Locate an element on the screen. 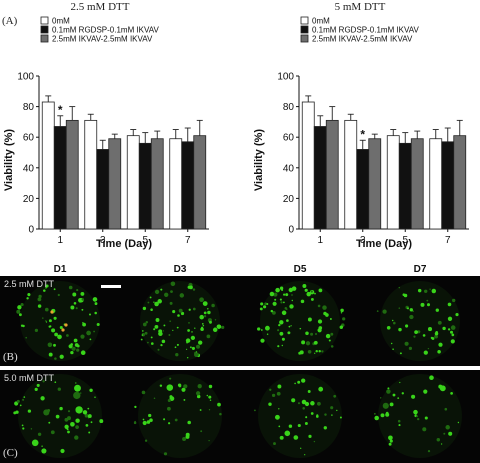 The width and height of the screenshot is (480, 463). legend-swatch is located at coordinates (304, 20).